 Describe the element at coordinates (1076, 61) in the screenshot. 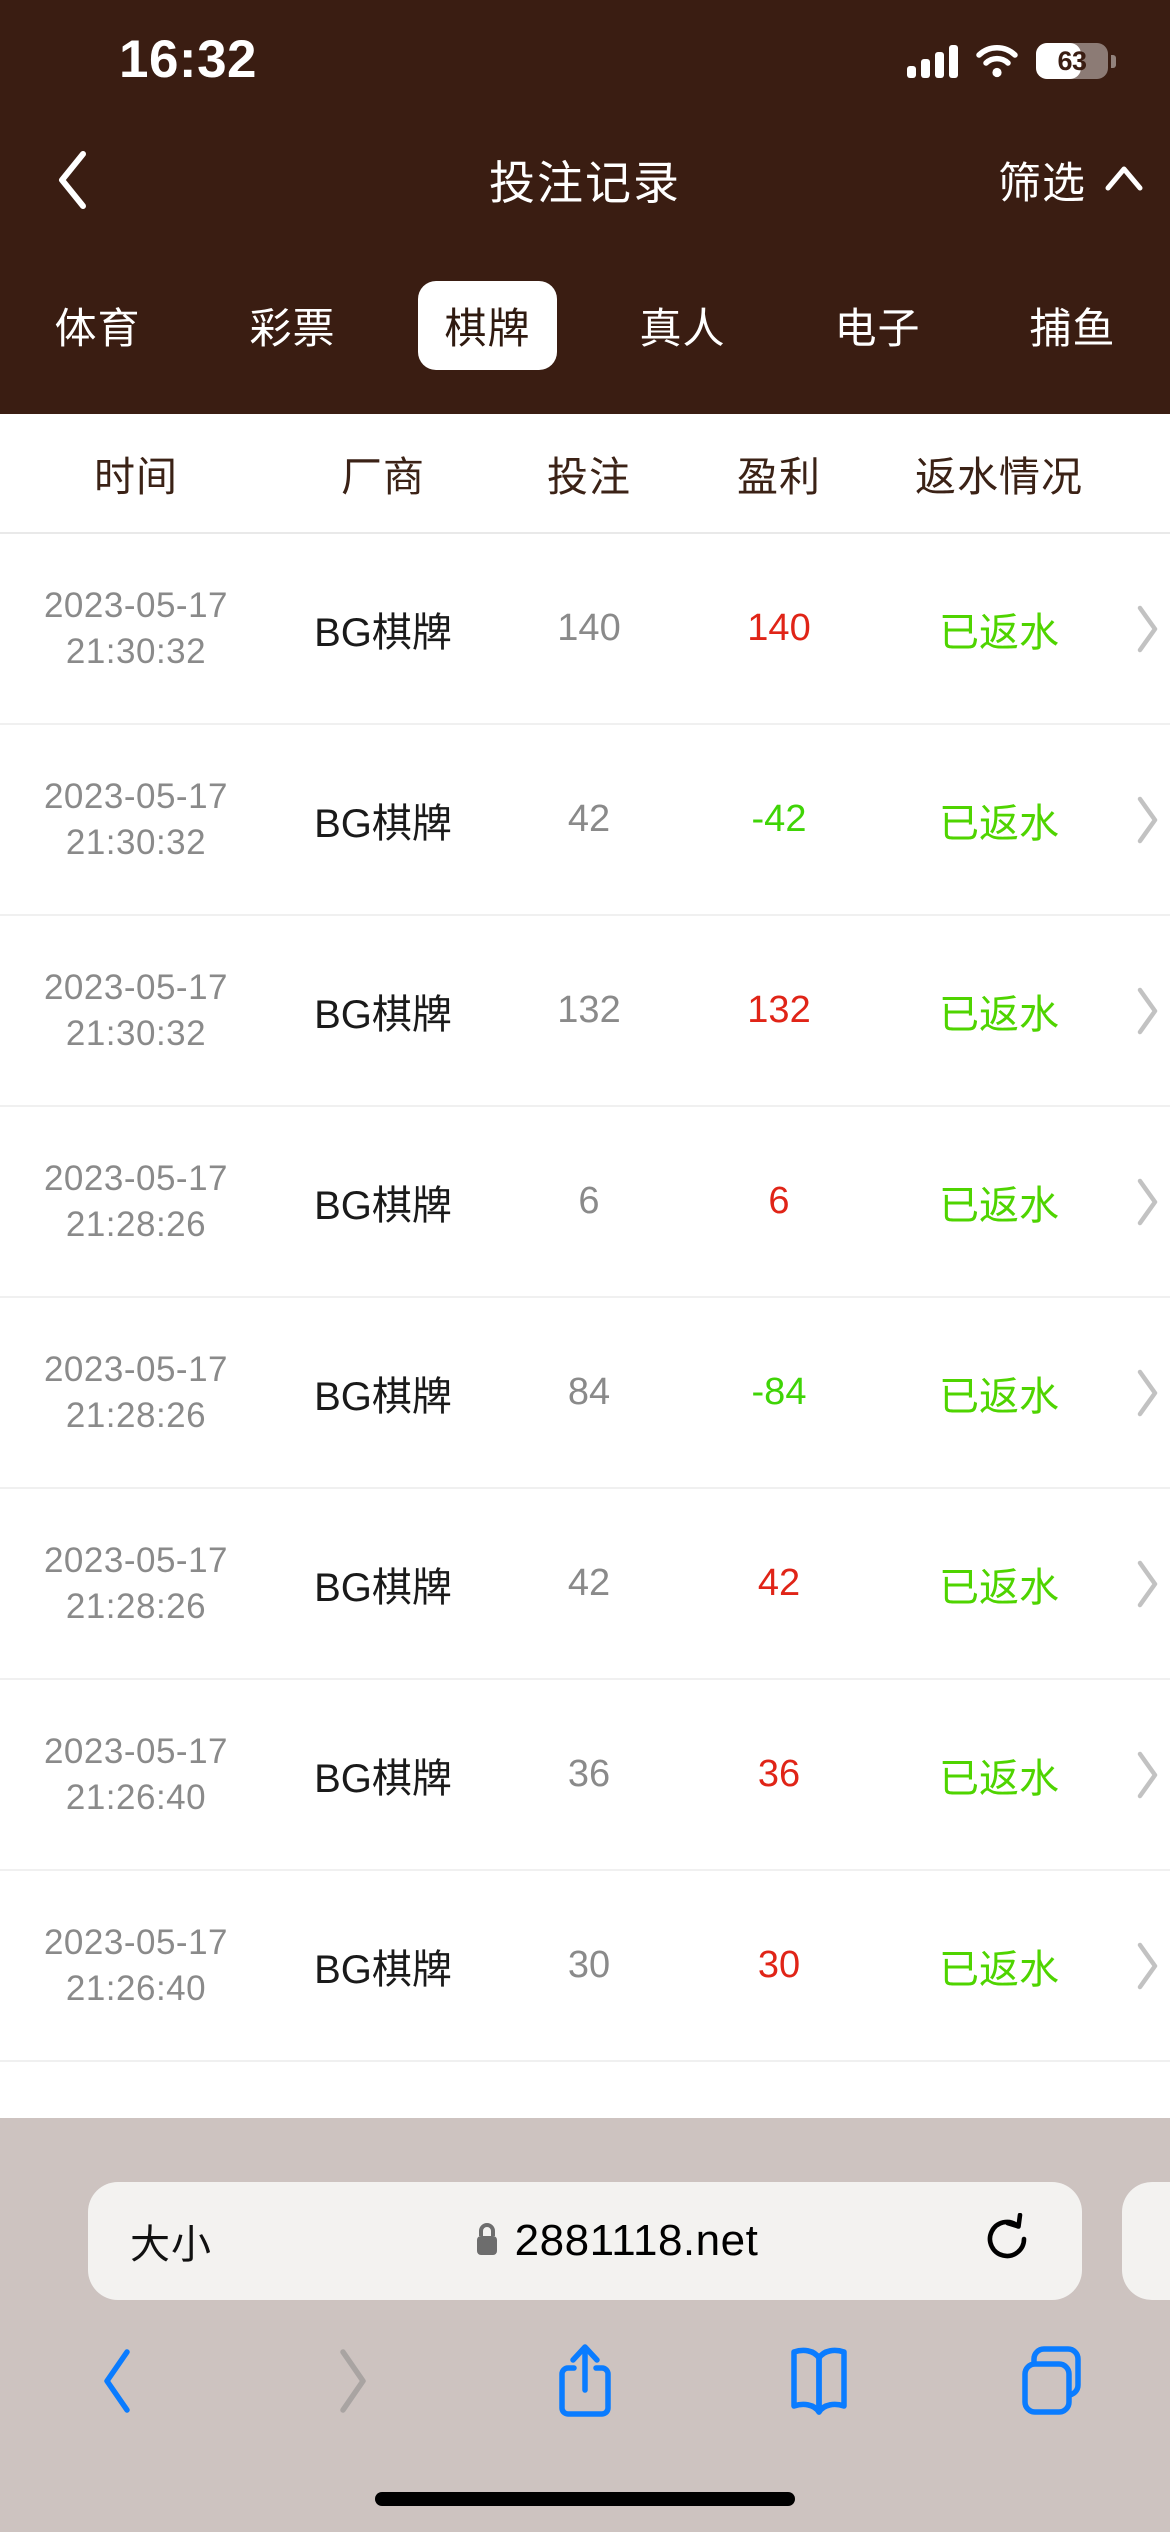

I see `battery-icon: 63` at that location.